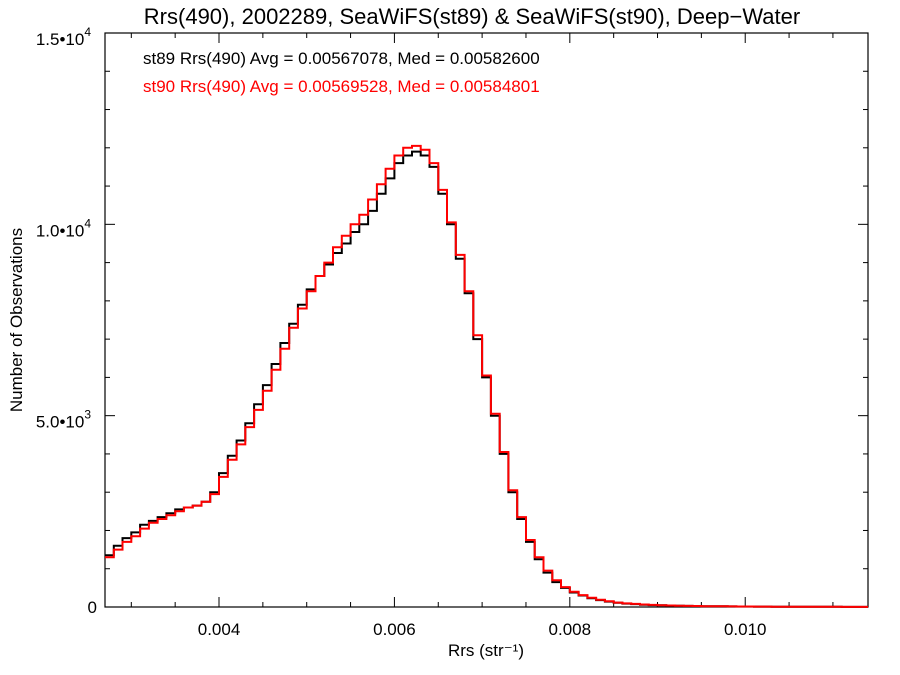 The width and height of the screenshot is (900, 675). I want to click on x-tick-label: 0.008, so click(570, 629).